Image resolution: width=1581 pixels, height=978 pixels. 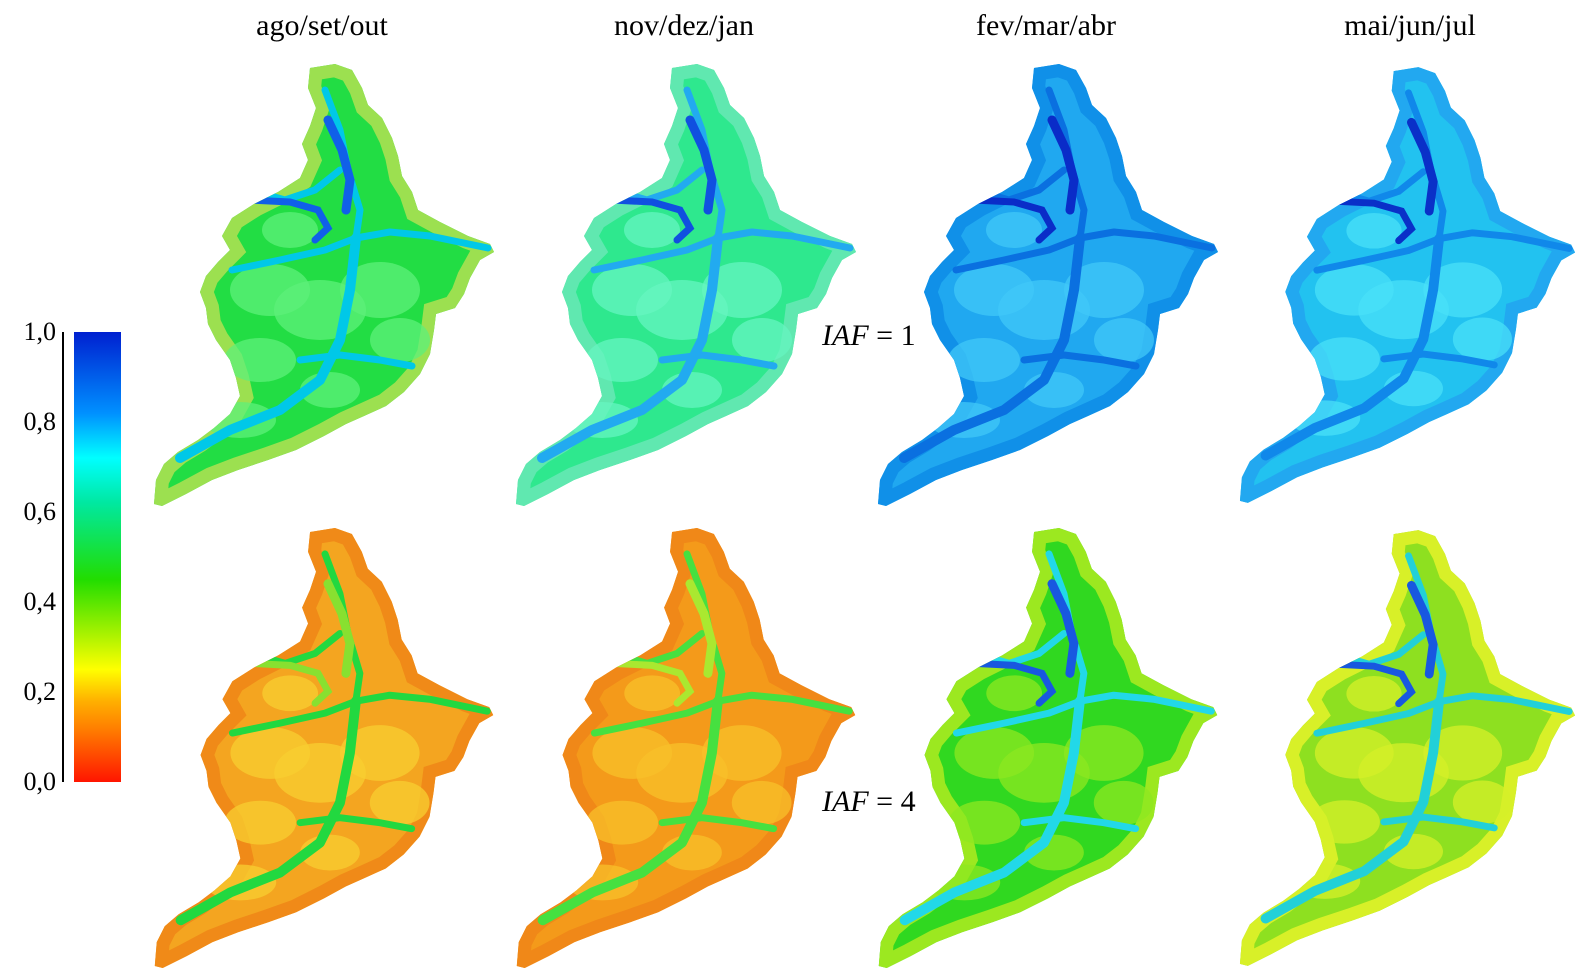 I want to click on map-iaf1-ago-set-out, so click(x=324, y=285).